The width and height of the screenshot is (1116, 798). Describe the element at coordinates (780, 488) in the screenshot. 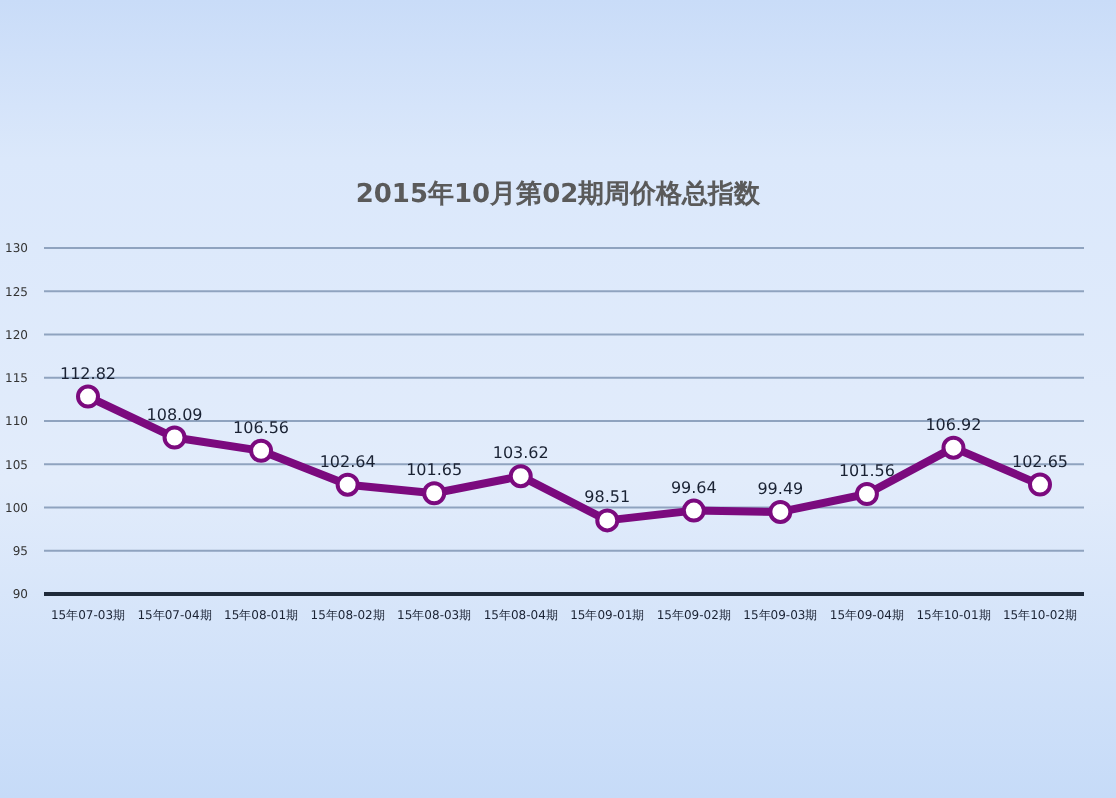

I see `data-label: 99.49` at that location.